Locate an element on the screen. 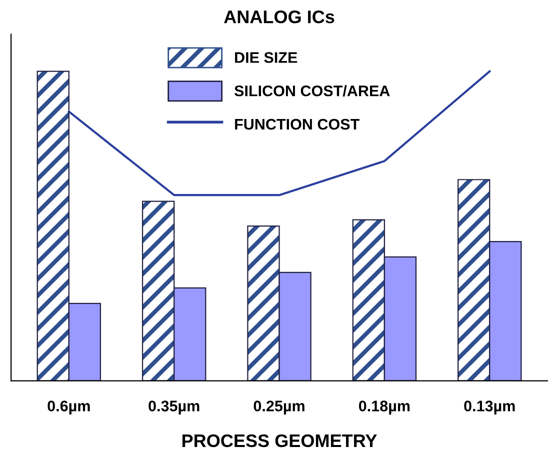  x-axis-title: PROCESS GEOMETRY is located at coordinates (279, 441).